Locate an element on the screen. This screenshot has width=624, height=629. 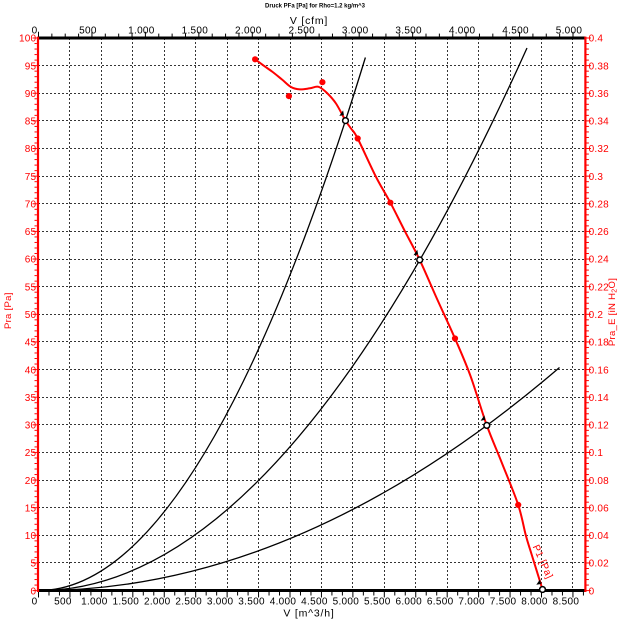
svg-text: 0.08 is located at coordinates (599, 481).